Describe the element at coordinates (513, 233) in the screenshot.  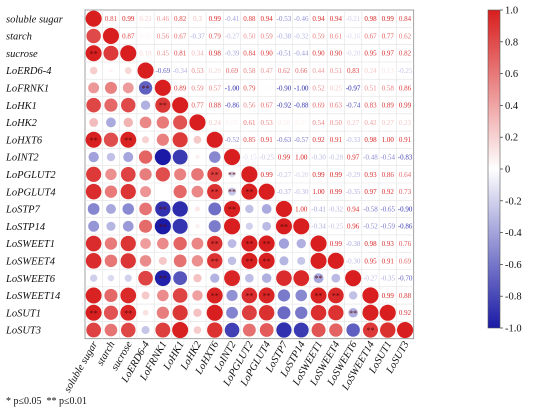
I see `colorbar-tick-label: -0.4` at that location.